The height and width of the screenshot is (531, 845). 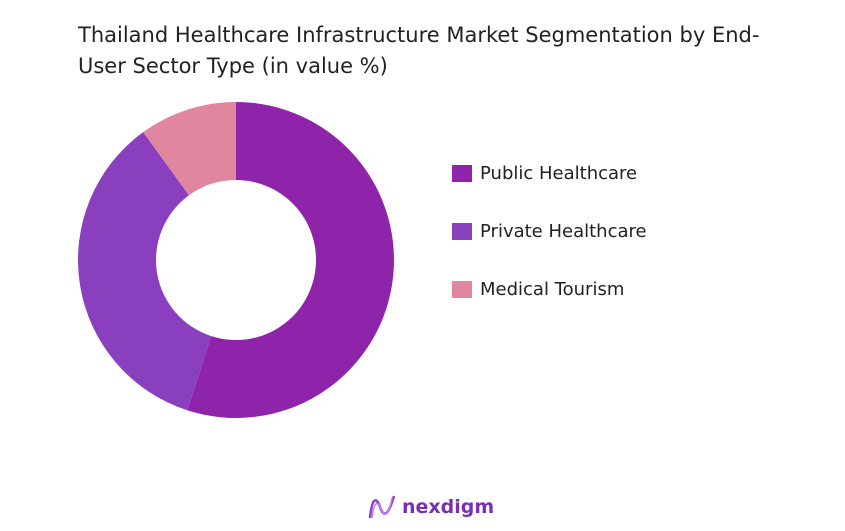 I want to click on brand-logo: nexdigm, so click(x=431, y=507).